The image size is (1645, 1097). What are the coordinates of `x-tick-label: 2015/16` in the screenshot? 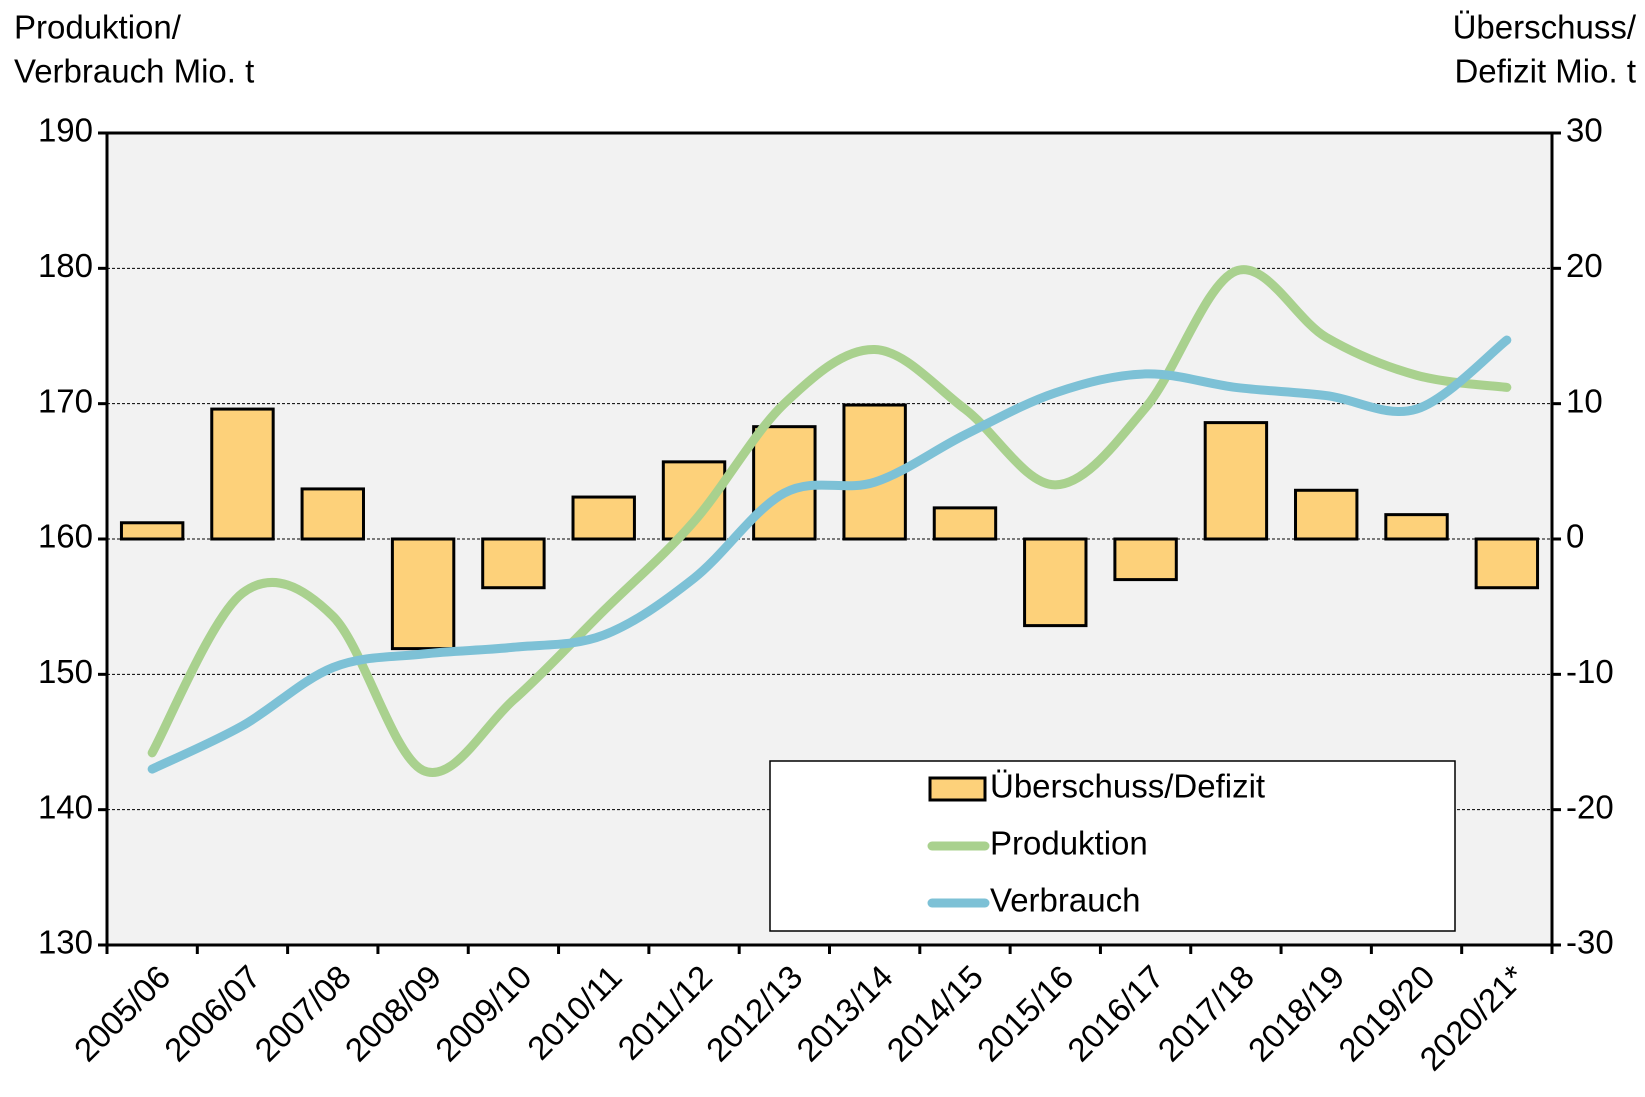 It's located at (1025, 1013).